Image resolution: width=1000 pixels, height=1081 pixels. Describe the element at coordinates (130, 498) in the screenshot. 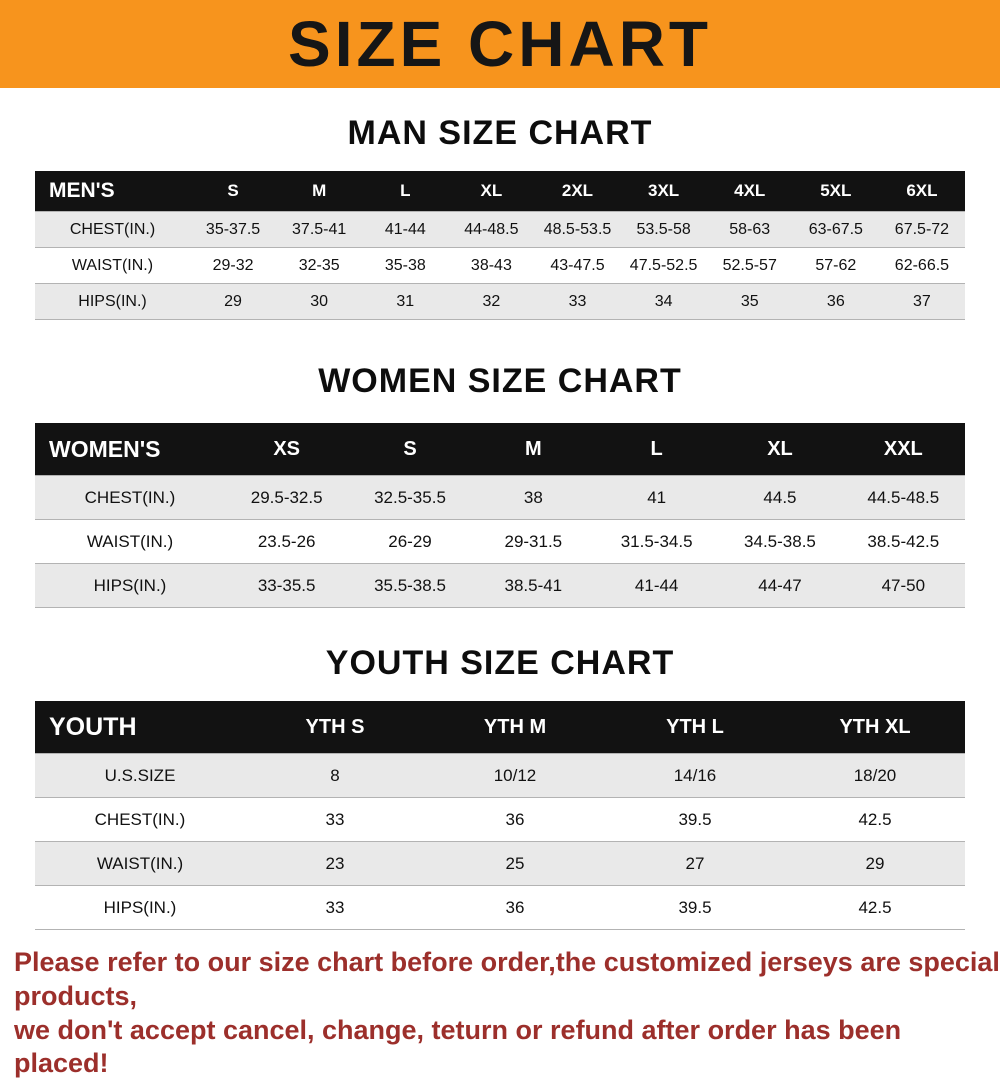

I see `women-row-label: CHEST(IN.)` at that location.